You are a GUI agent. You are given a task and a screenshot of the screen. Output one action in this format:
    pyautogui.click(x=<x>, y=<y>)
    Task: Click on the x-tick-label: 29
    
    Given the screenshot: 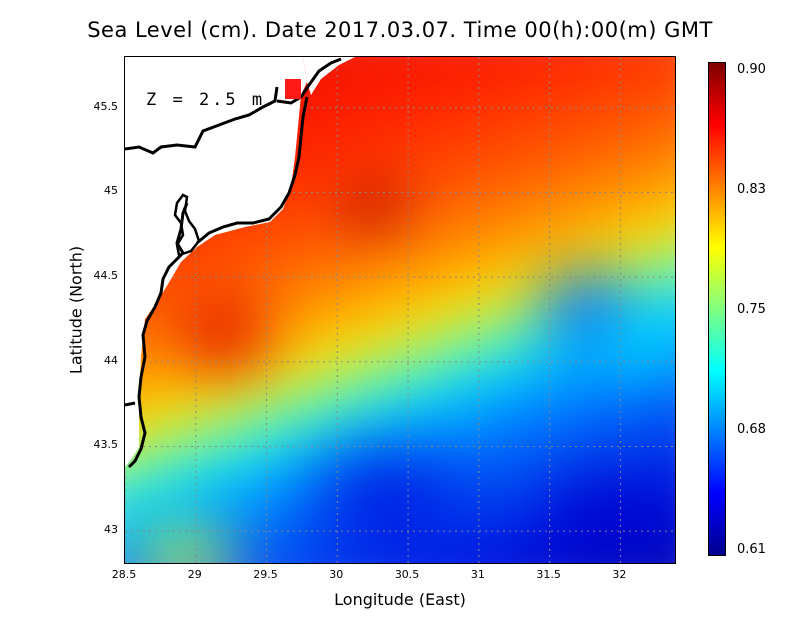 What is the action you would take?
    pyautogui.click(x=194, y=574)
    